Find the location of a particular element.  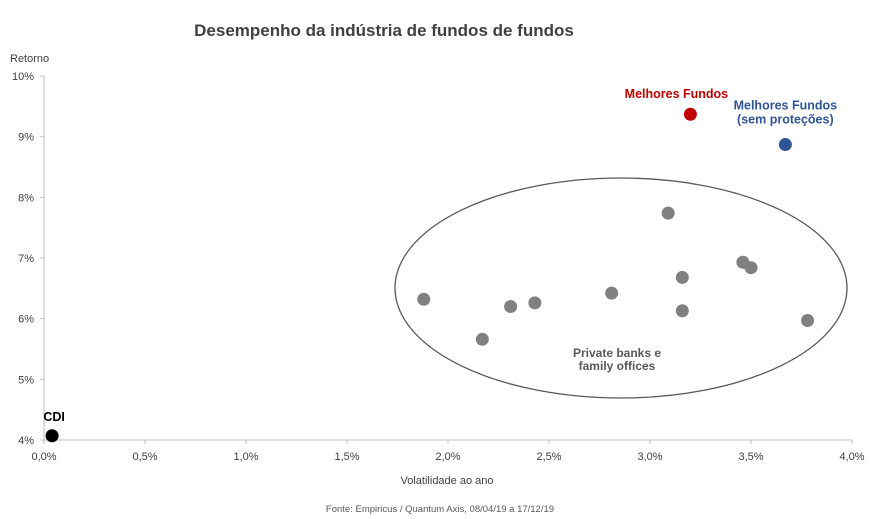

group-label-line: Private banks e is located at coordinates (617, 353).